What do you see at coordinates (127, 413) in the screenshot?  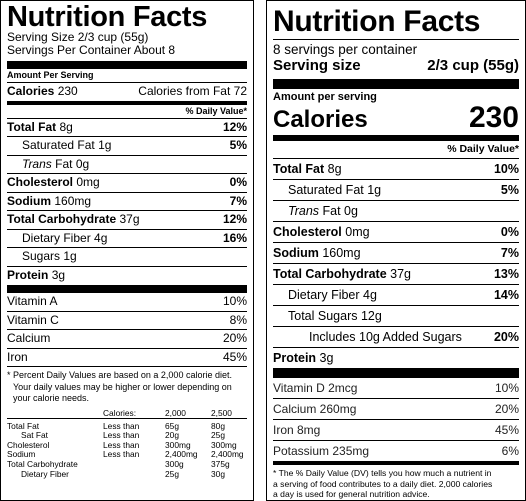 I see `table-header-row: Calories: 2,000 2,500` at bounding box center [127, 413].